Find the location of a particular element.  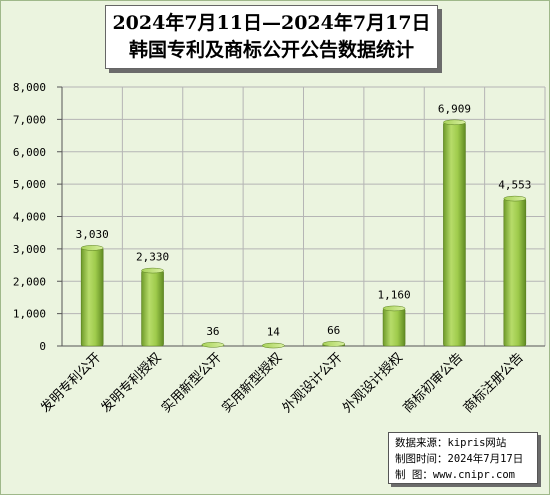

chart-title: 2024年7月11日—2024年7月17日 韩国专利及商标公开公告数据统计 is located at coordinates (271, 37).